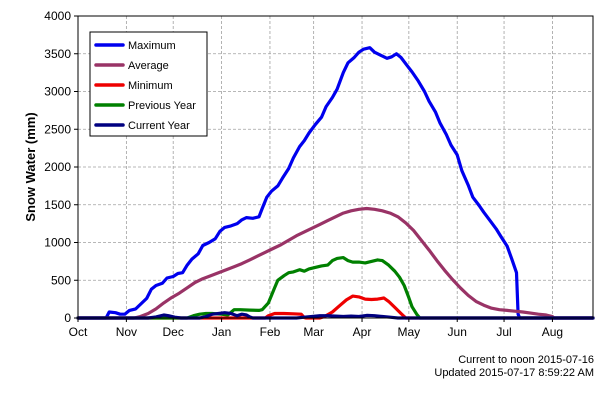  I want to click on x-tick-label: Mar, so click(313, 332).